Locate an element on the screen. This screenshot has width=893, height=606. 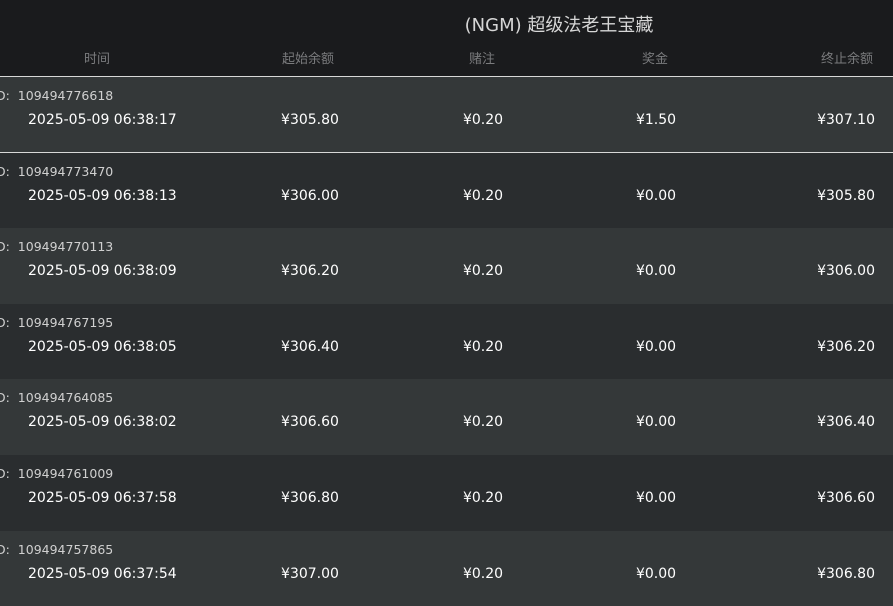
column-header-start-balance: 起始余额 is located at coordinates (308, 59).